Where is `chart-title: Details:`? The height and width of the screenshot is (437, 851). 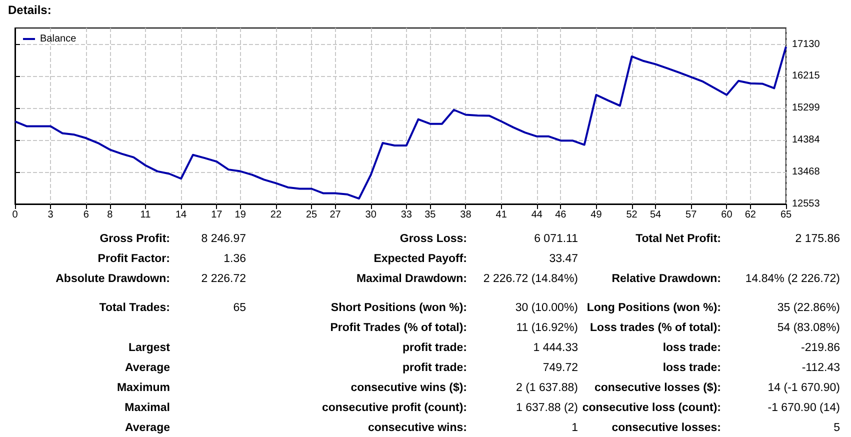
chart-title: Details: is located at coordinates (30, 10).